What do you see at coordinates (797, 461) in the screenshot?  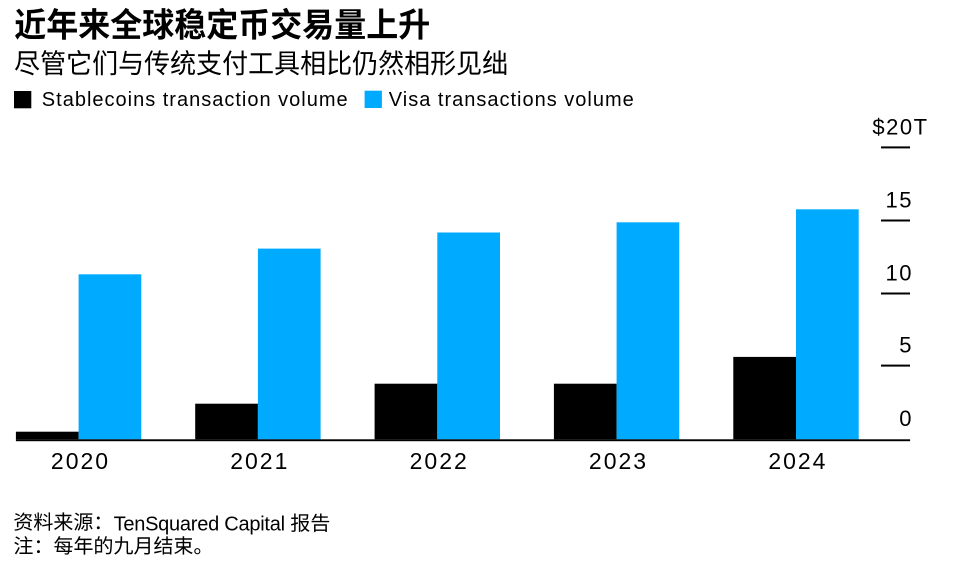 I see `svg-text: 2024` at bounding box center [797, 461].